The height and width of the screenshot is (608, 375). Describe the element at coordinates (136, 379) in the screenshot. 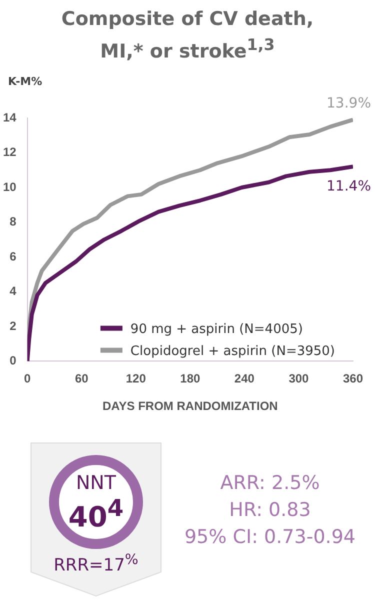

I see `x-tick-label: 120` at that location.